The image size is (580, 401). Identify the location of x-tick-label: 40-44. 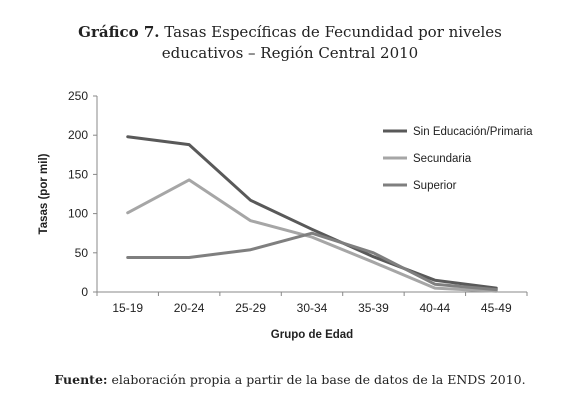
(435, 308).